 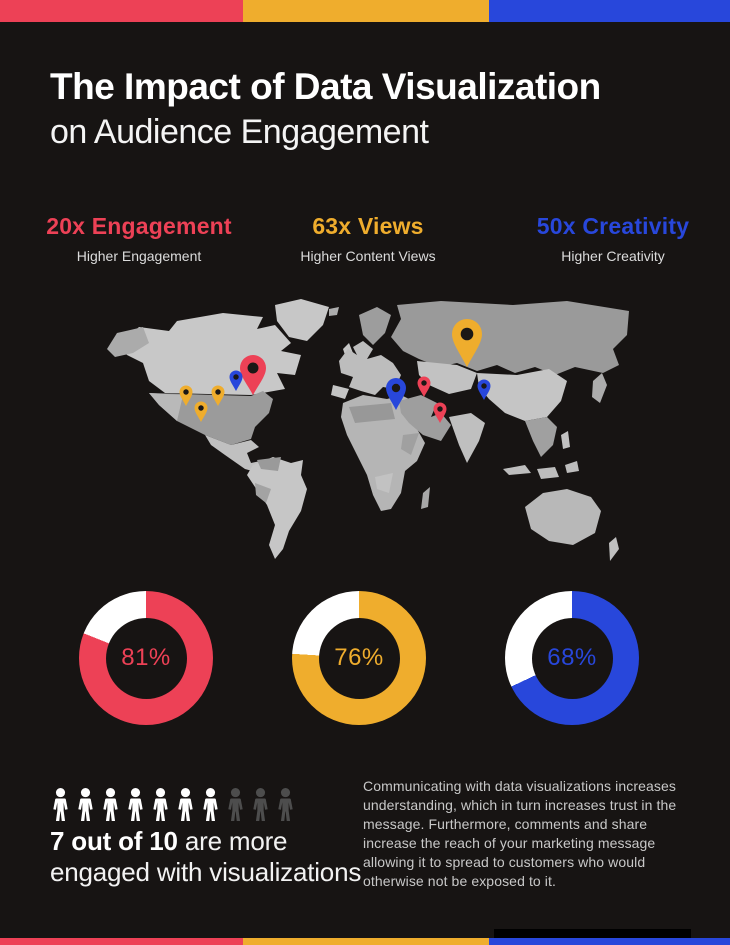 What do you see at coordinates (467, 438) in the screenshot?
I see `map-india` at bounding box center [467, 438].